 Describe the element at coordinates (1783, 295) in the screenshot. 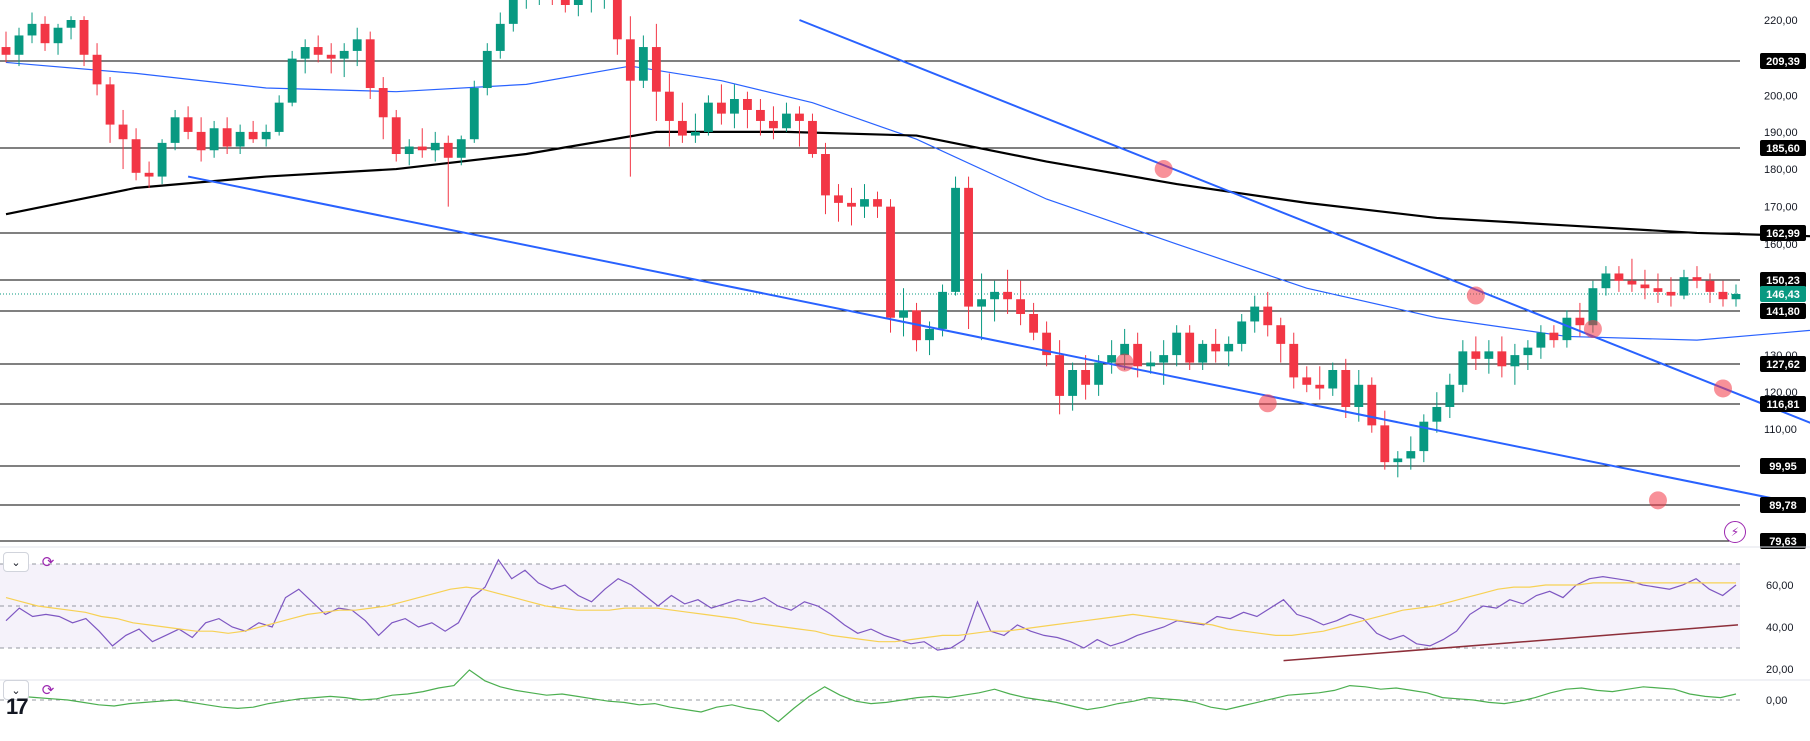

I see `current-price-label: 146,43` at that location.